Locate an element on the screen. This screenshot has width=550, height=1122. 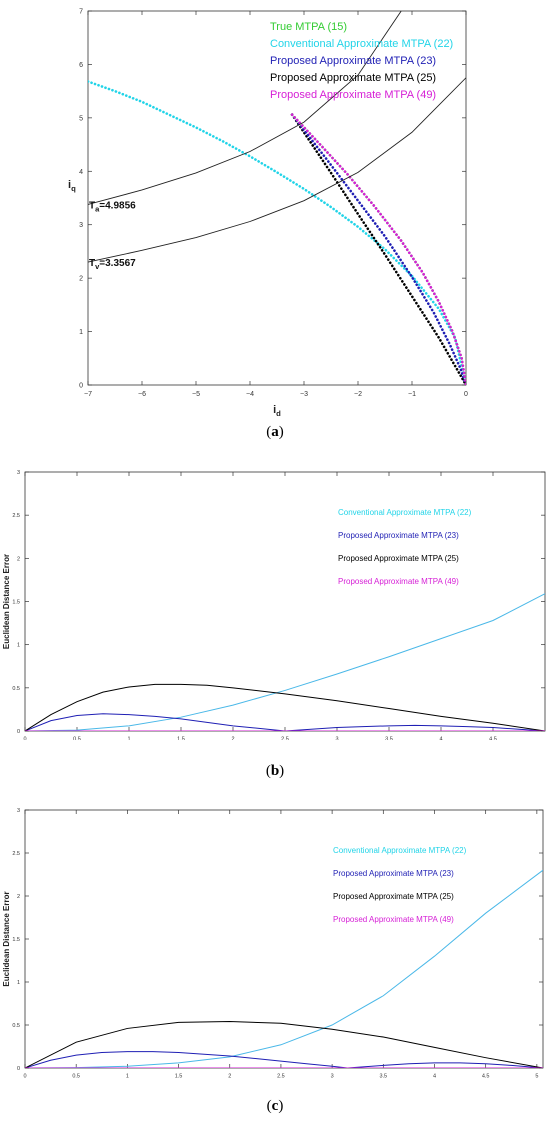
legend-entry: True MTPA (15) is located at coordinates (308, 27).